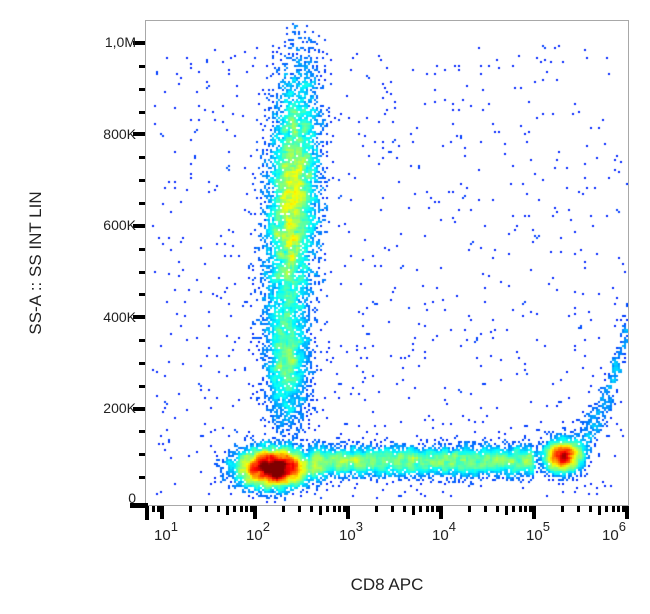 The image size is (650, 614). Describe the element at coordinates (444, 531) in the screenshot. I see `x-tick-label-10e4: 10⁴` at that location.